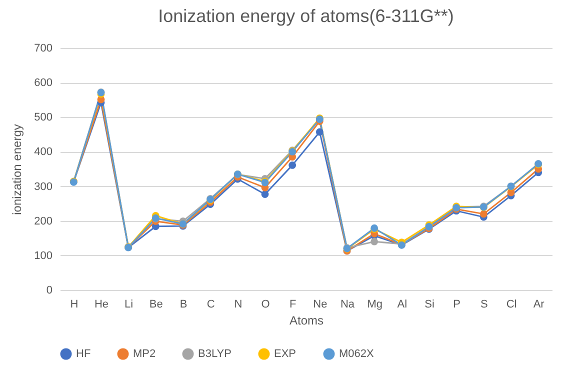 This screenshot has width=586, height=385. I want to click on chart-title: Ionization energy of atoms(6-311G**), so click(306, 16).